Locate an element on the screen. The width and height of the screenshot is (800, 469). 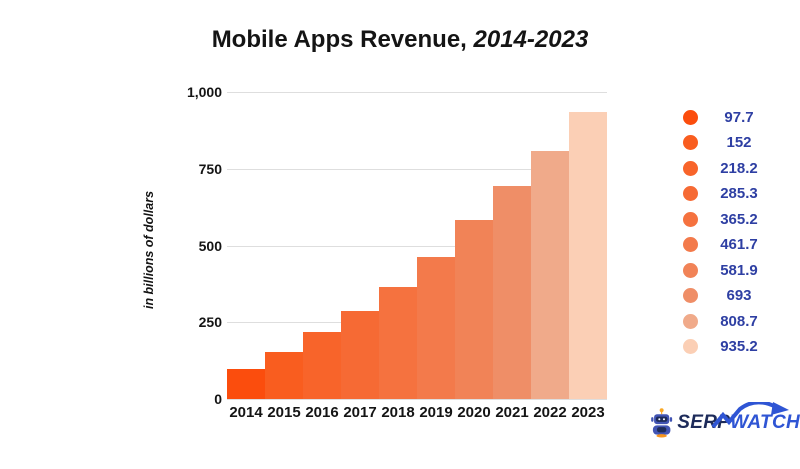
chart-title-years: 2014-2023 is located at coordinates (531, 39).